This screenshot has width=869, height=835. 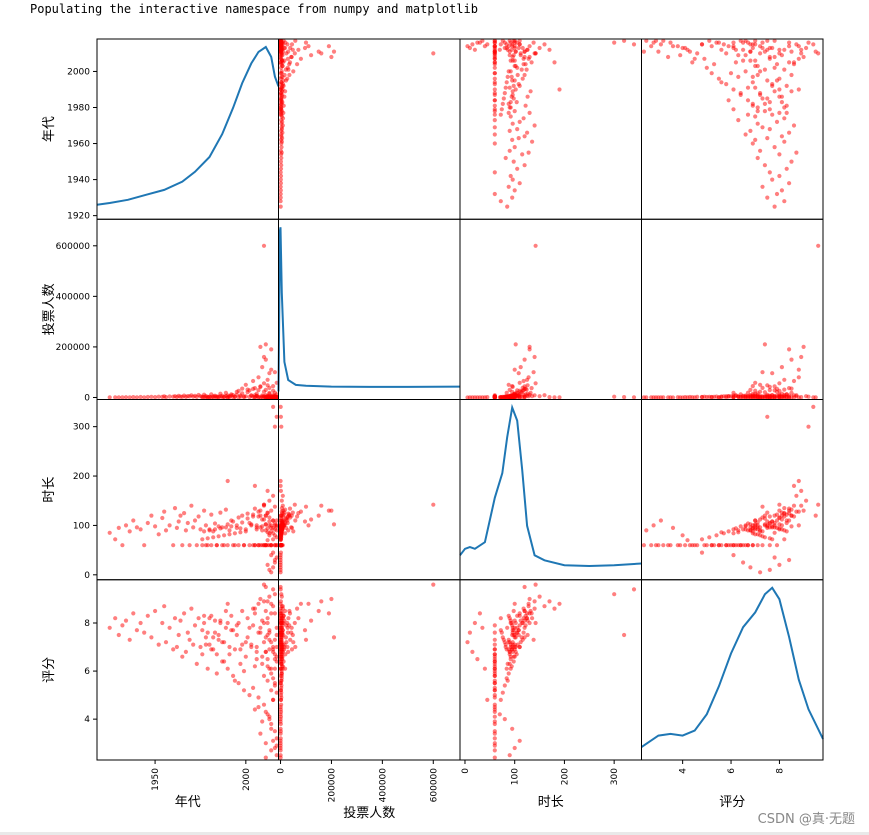 I want to click on scatter-point-年代-vs-时长-122, so click(x=515, y=66).